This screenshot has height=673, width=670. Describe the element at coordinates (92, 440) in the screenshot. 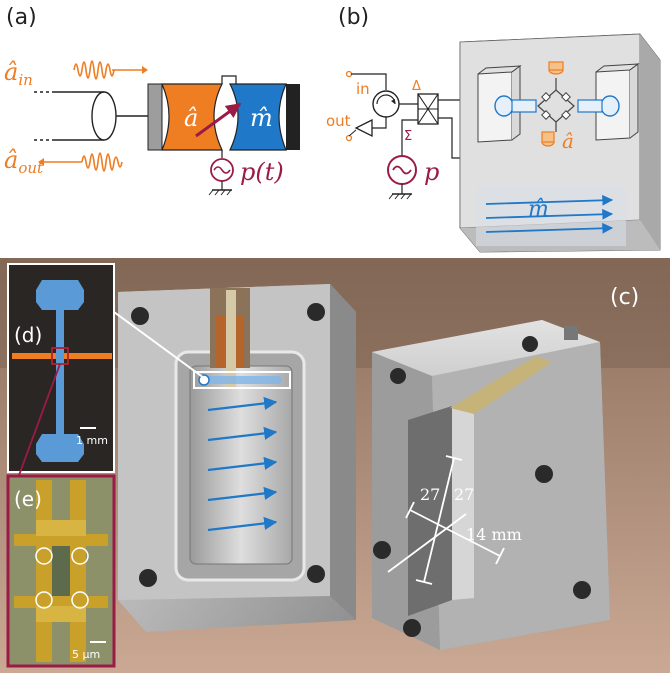

I see `scale-bar-d: 1 mm` at that location.